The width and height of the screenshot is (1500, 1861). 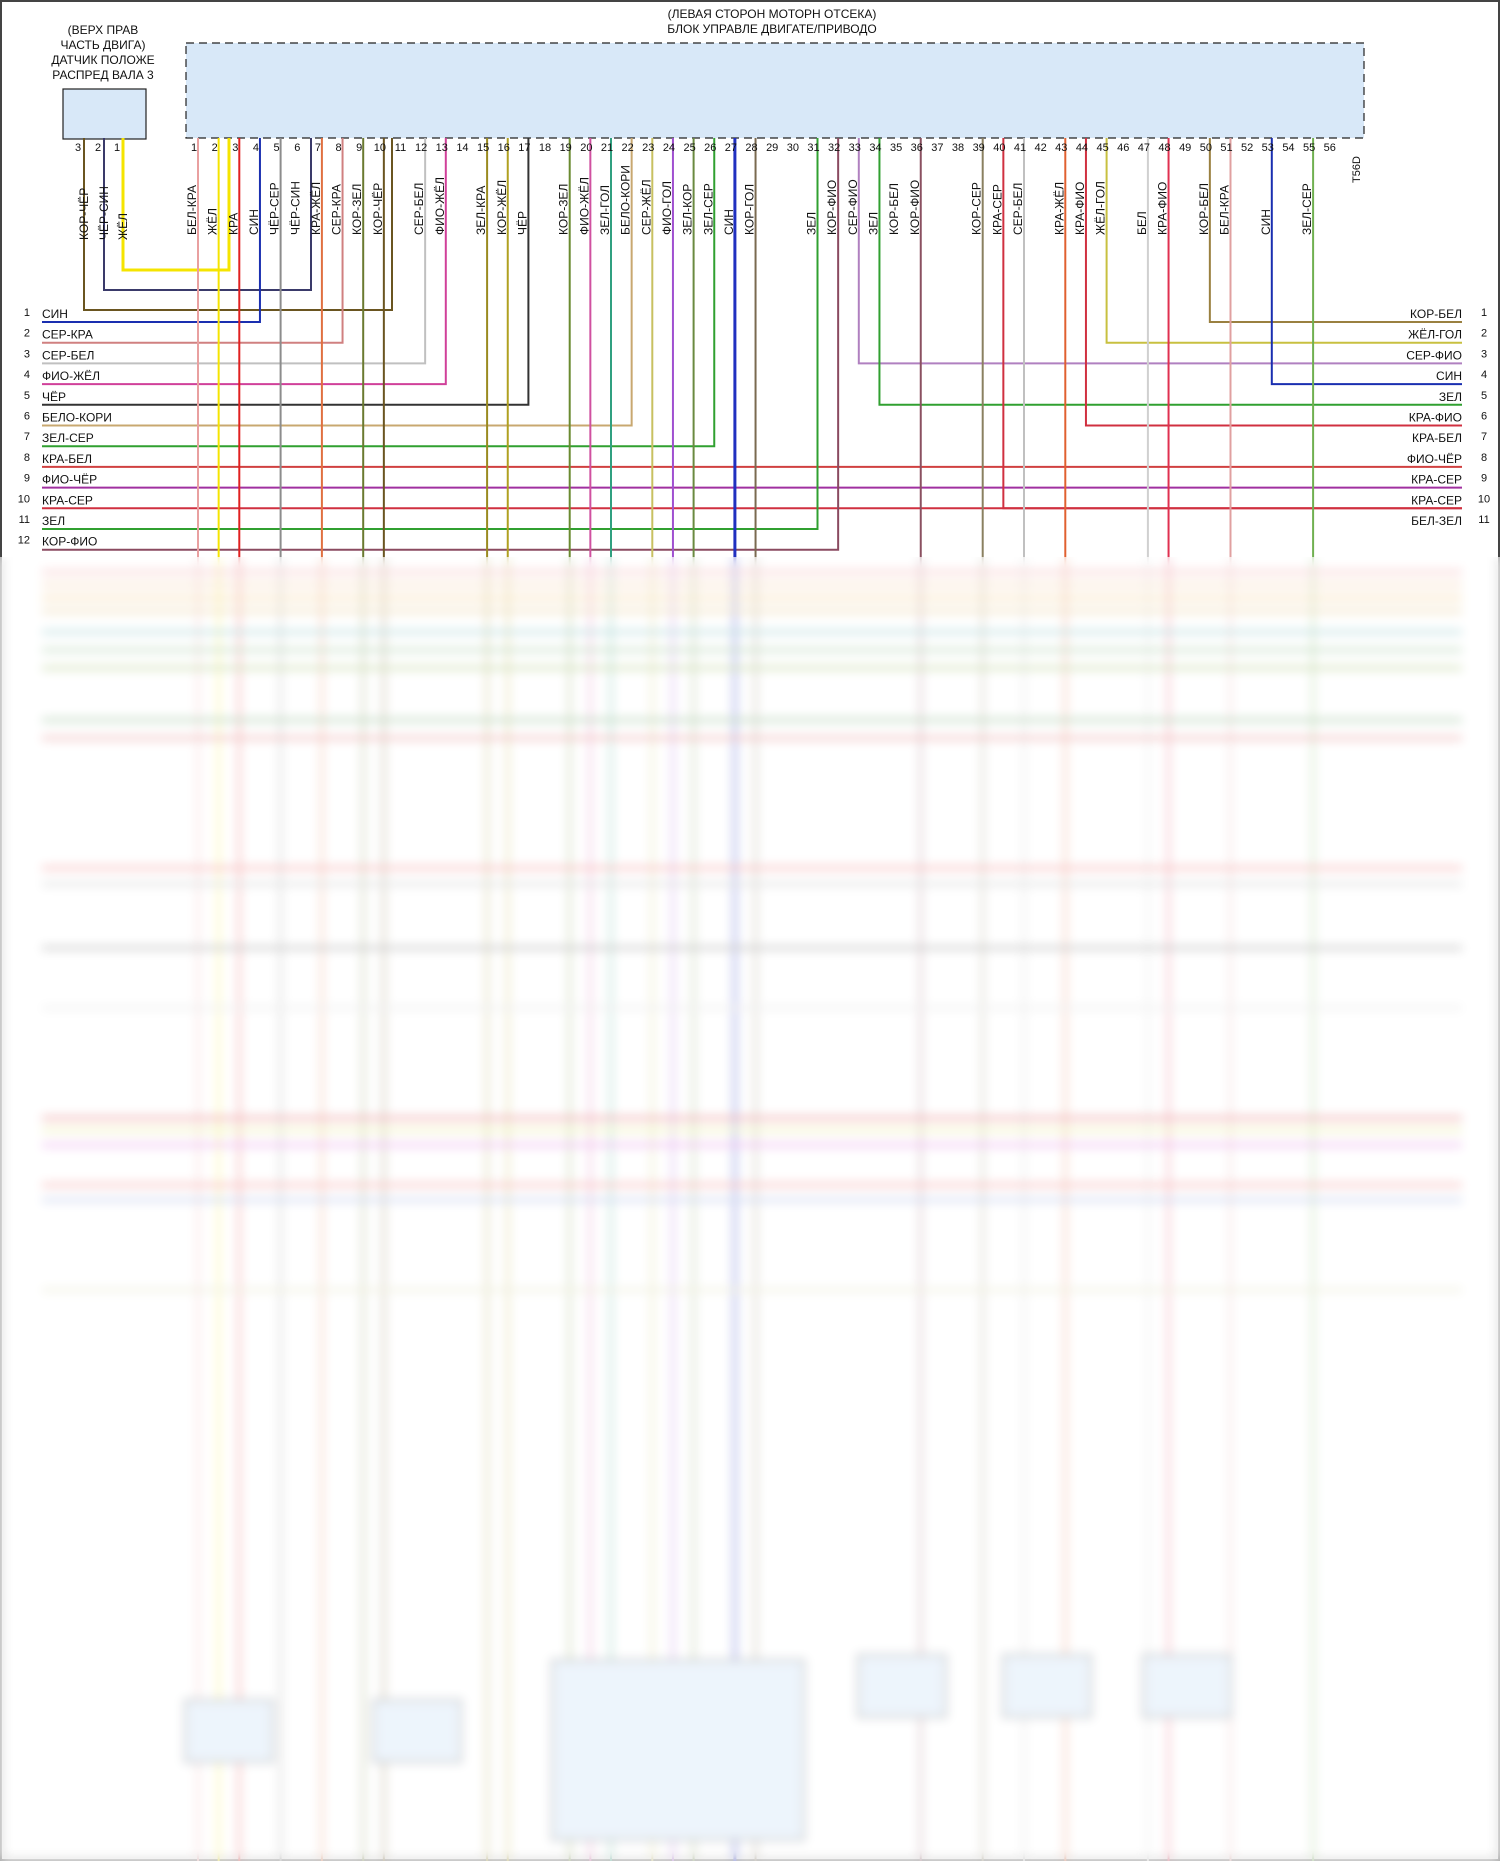 I want to click on wire-sensor-pin2, so click(x=207, y=214).